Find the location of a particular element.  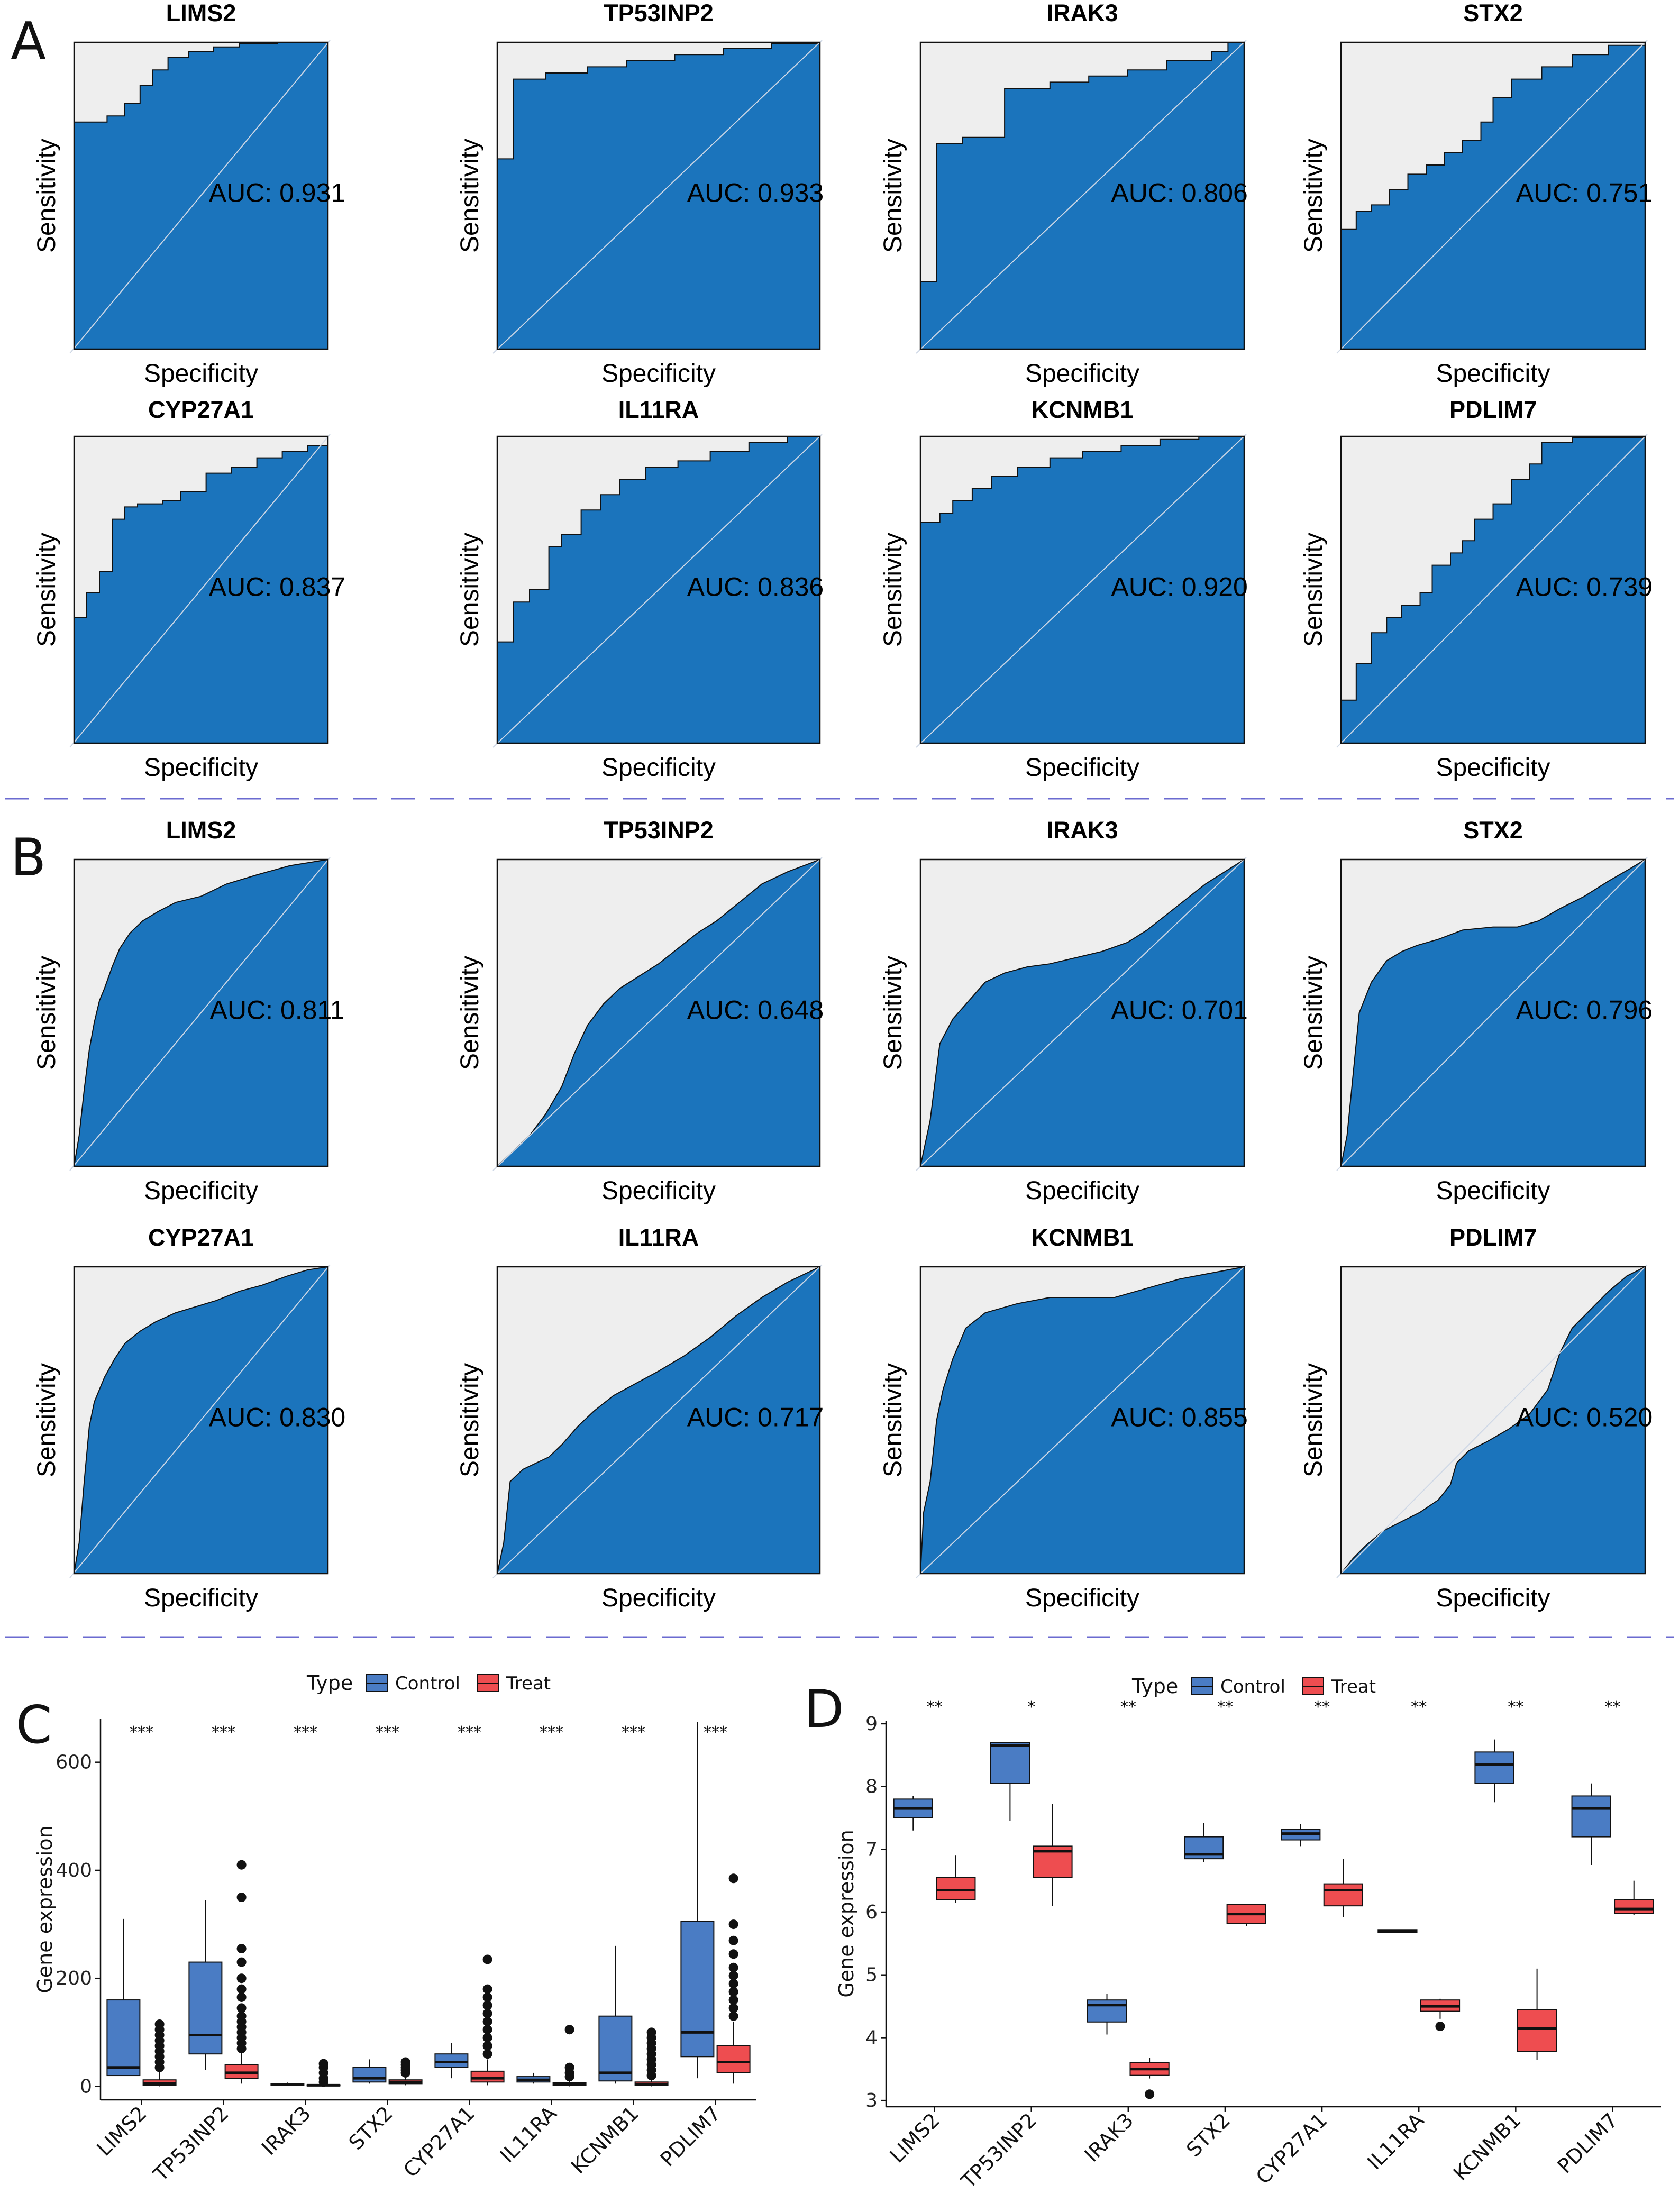

legend-label-treat-d: Treat is located at coordinates (1353, 1686).